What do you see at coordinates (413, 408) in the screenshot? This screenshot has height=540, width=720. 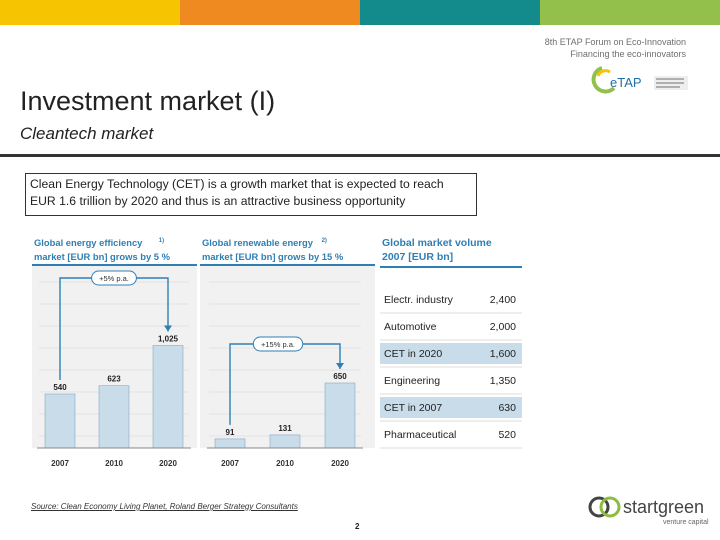 I see `table-row-label: CET in 2007` at bounding box center [413, 408].